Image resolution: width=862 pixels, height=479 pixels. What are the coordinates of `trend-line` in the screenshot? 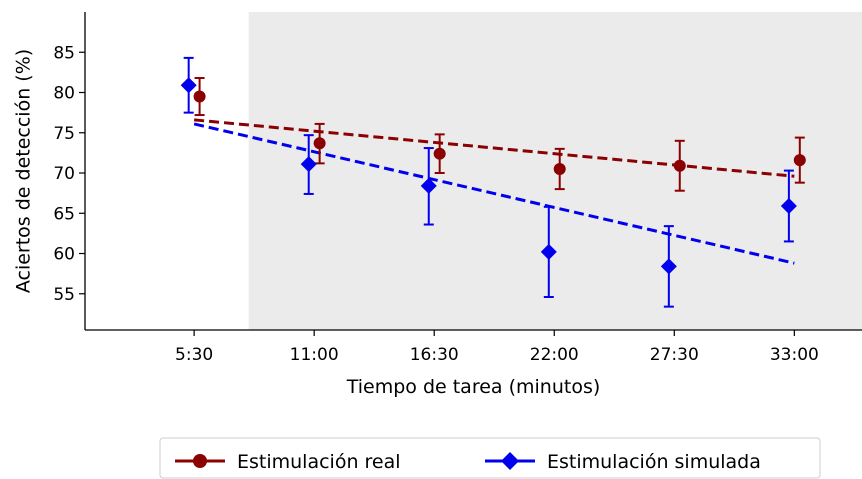 It's located at (494, 148).